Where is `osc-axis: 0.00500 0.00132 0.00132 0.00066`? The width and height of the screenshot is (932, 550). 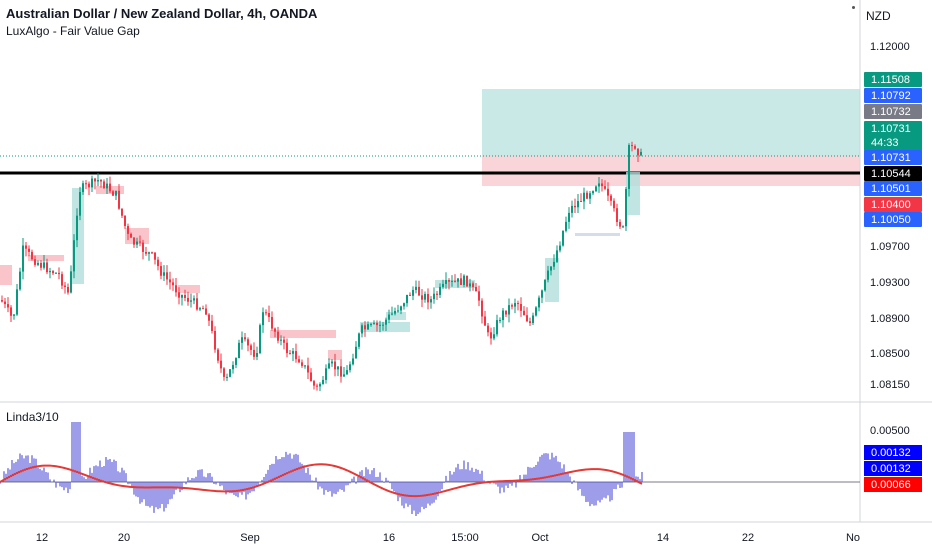 osc-axis: 0.00500 0.00132 0.00132 0.00066 is located at coordinates (893, 458).